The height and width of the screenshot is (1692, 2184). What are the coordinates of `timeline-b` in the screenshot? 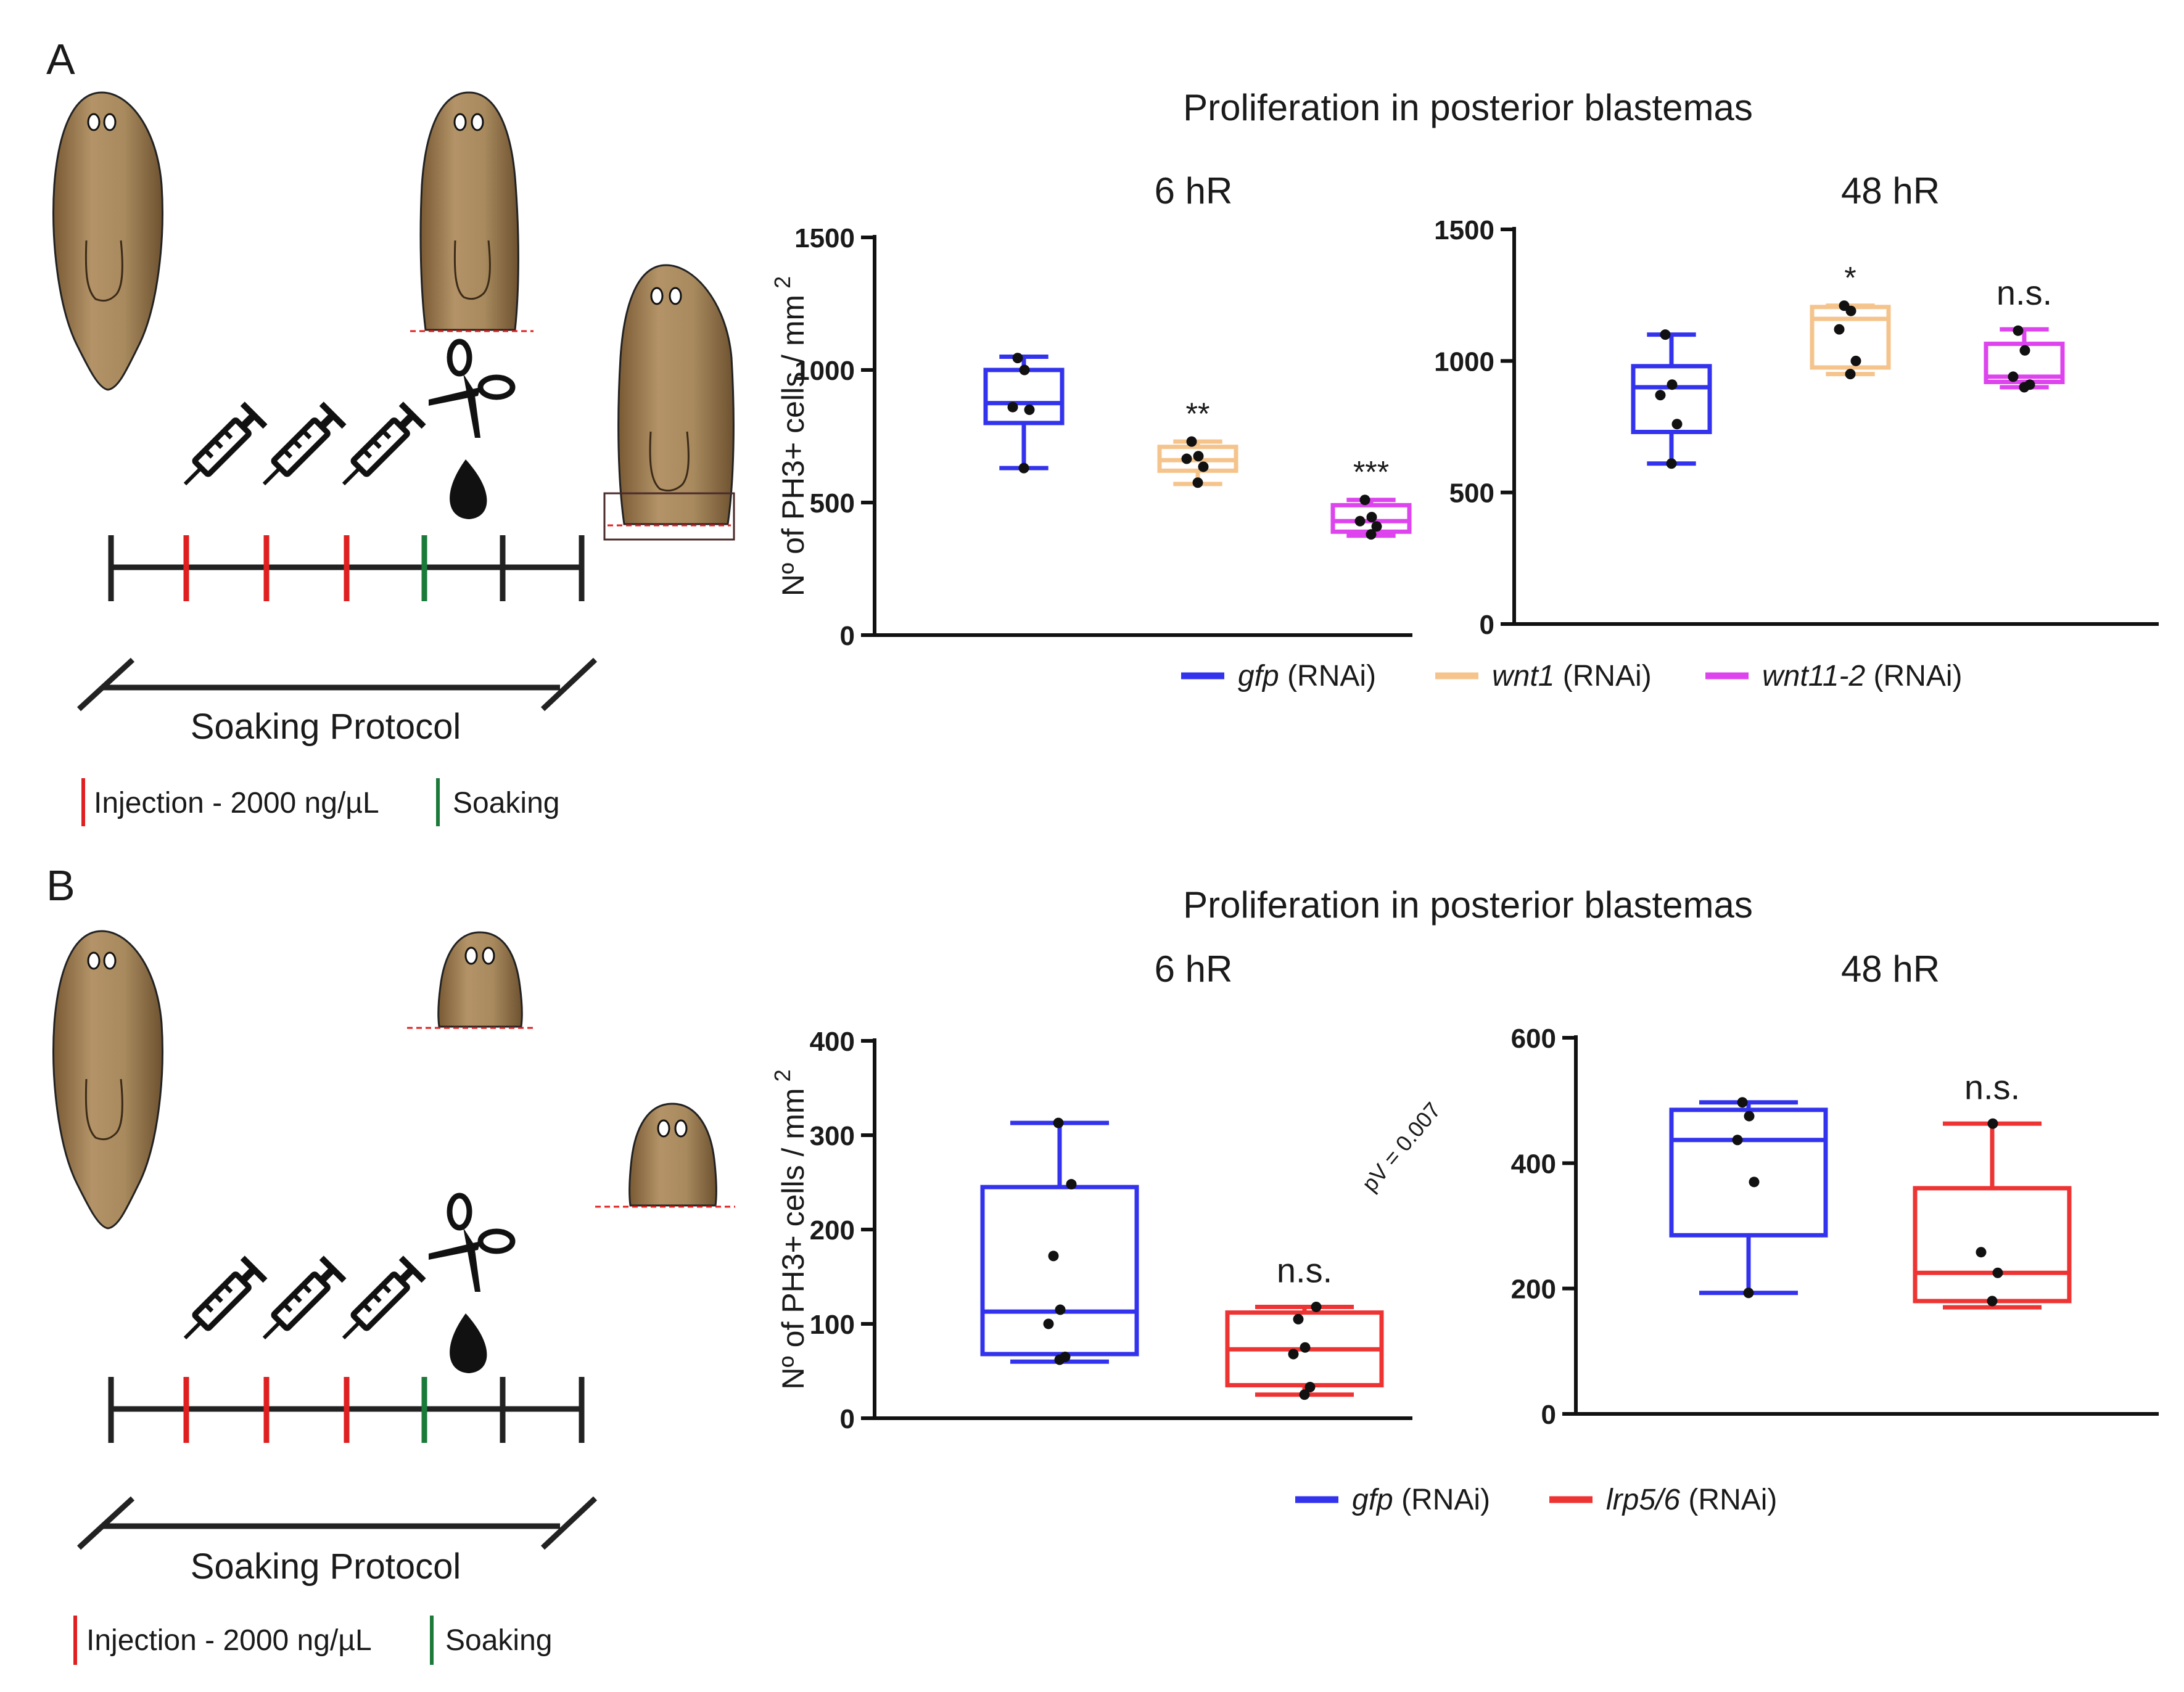 It's located at (347, 1410).